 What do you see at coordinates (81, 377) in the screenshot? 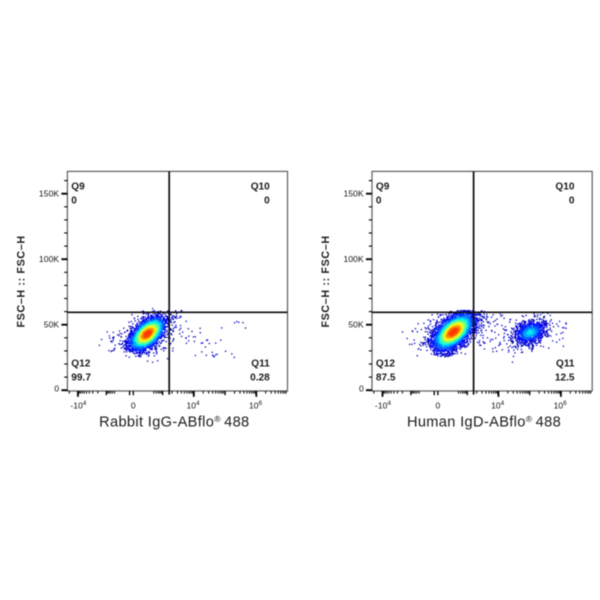
I see `svg-text: 99.7` at bounding box center [81, 377].